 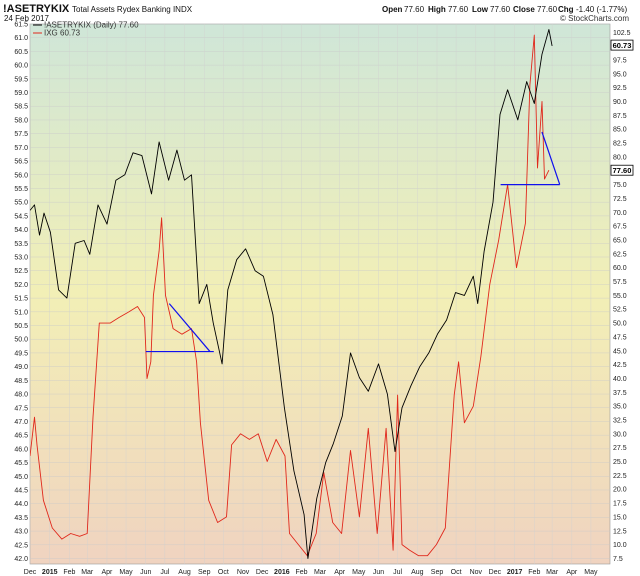 What do you see at coordinates (50, 572) in the screenshot?
I see `x-tick-label: 2015` at bounding box center [50, 572].